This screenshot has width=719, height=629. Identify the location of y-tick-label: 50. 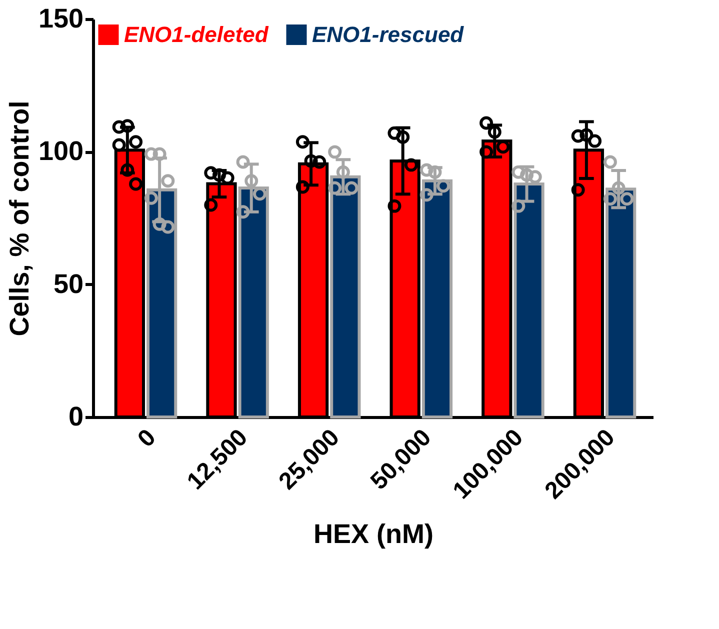
(68, 283).